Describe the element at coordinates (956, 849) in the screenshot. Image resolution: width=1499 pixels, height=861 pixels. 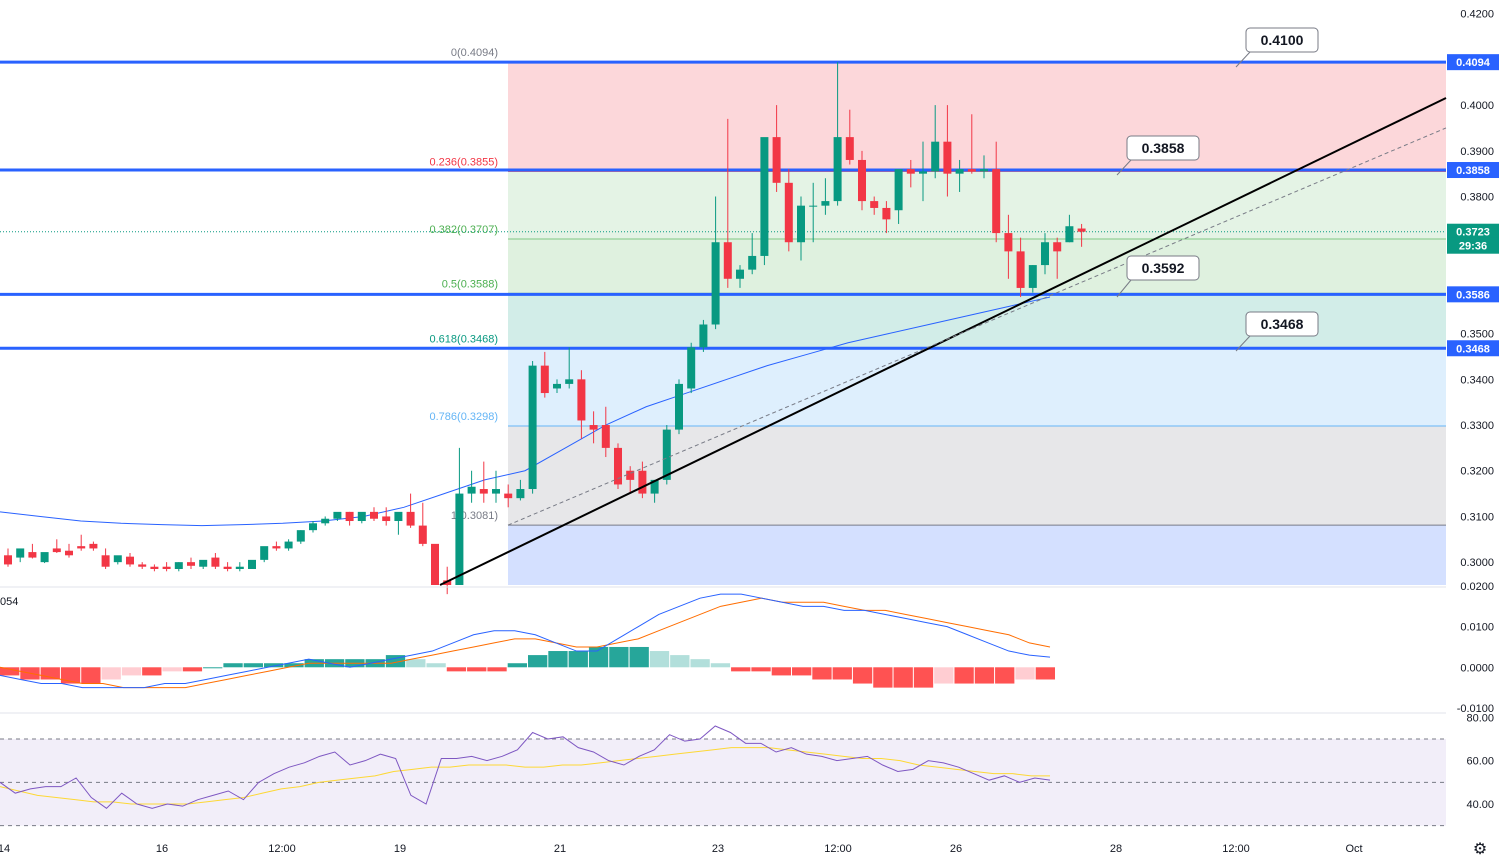
I see `time-tick-label: 26` at that location.